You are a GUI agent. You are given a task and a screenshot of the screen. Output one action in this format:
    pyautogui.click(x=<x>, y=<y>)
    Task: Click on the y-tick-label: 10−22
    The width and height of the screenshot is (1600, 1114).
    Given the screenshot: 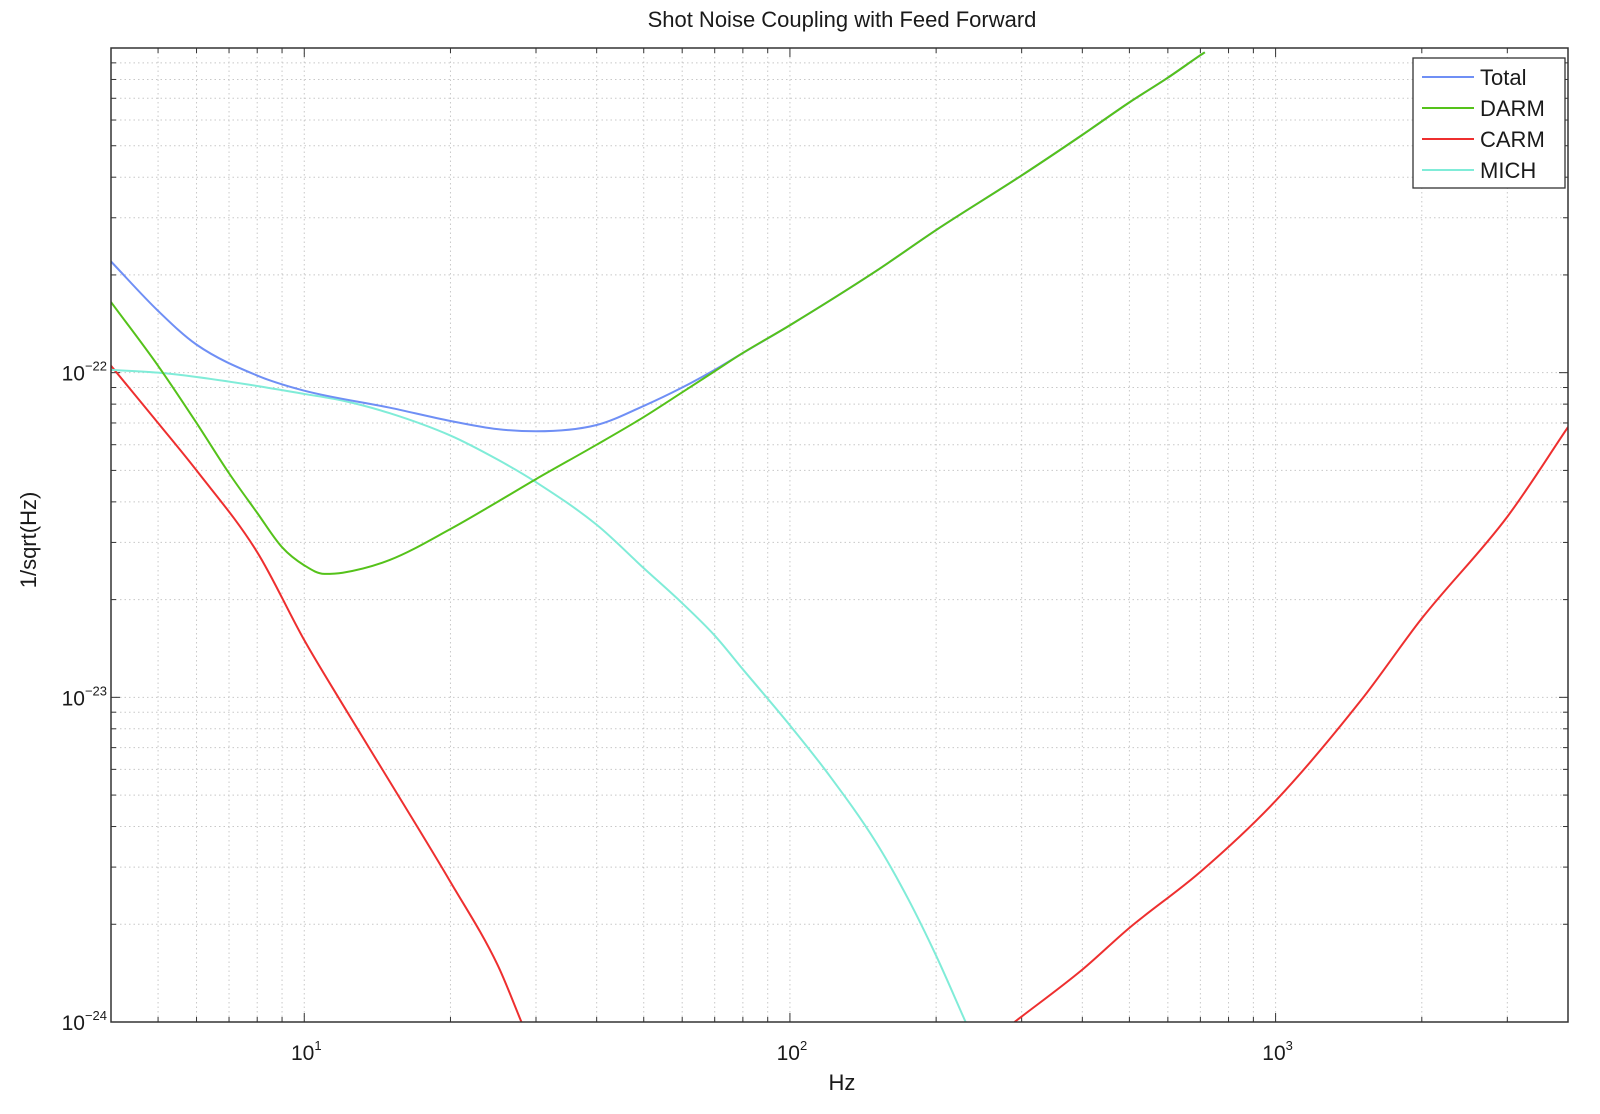 What is the action you would take?
    pyautogui.click(x=84, y=372)
    